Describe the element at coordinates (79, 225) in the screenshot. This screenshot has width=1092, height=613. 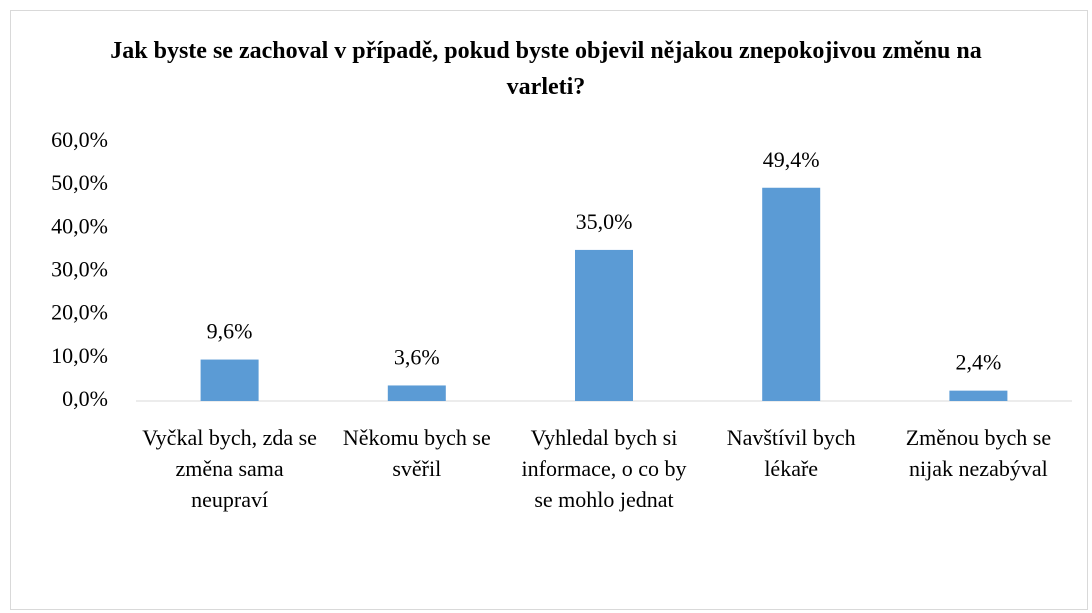
I see `y-tick-label: 40,0%` at that location.